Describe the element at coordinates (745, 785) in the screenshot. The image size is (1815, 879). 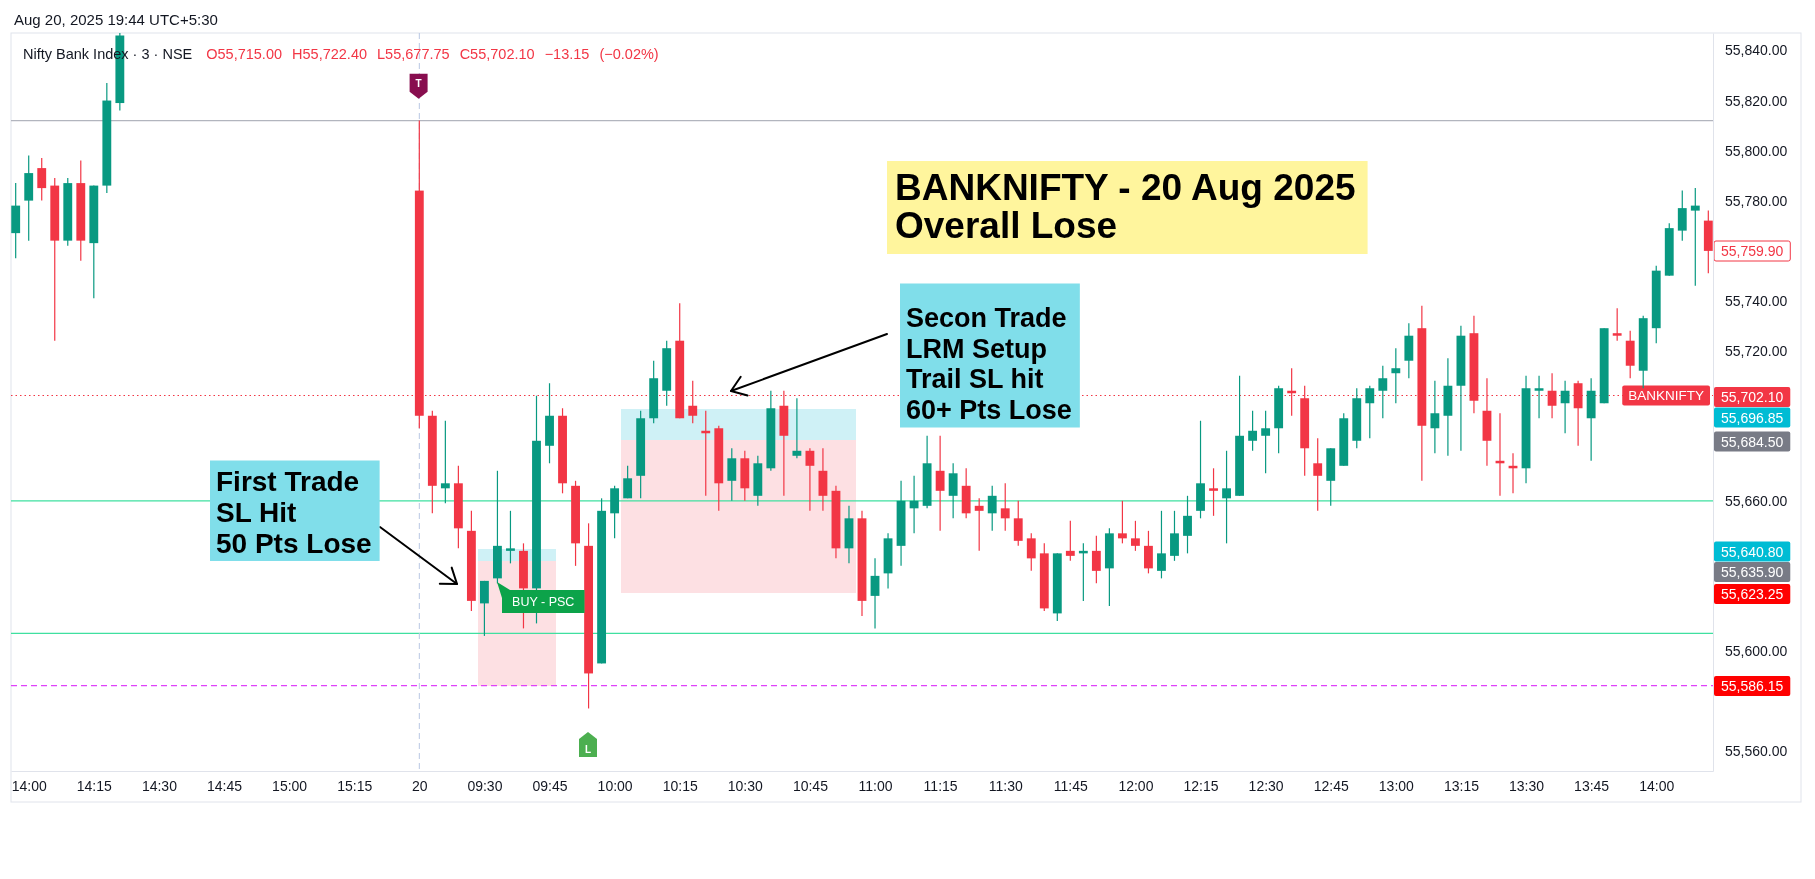
I see `x-tick-label: 10:30` at that location.